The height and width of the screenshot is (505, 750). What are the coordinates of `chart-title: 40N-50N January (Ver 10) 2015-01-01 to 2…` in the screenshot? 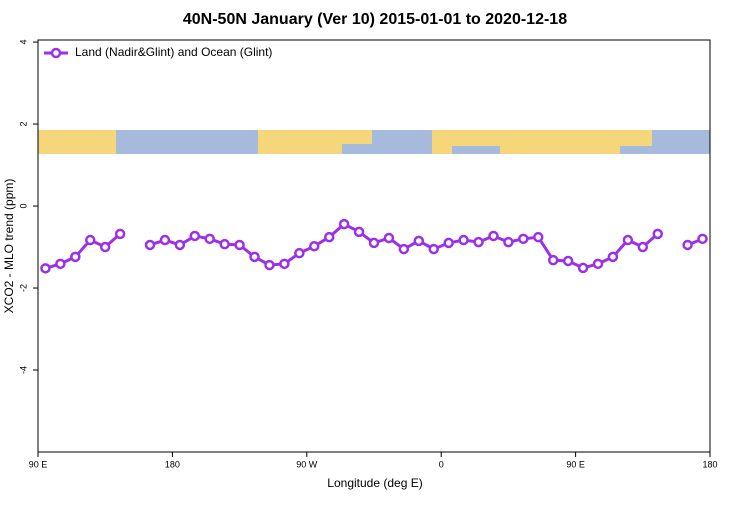 It's located at (375, 19).